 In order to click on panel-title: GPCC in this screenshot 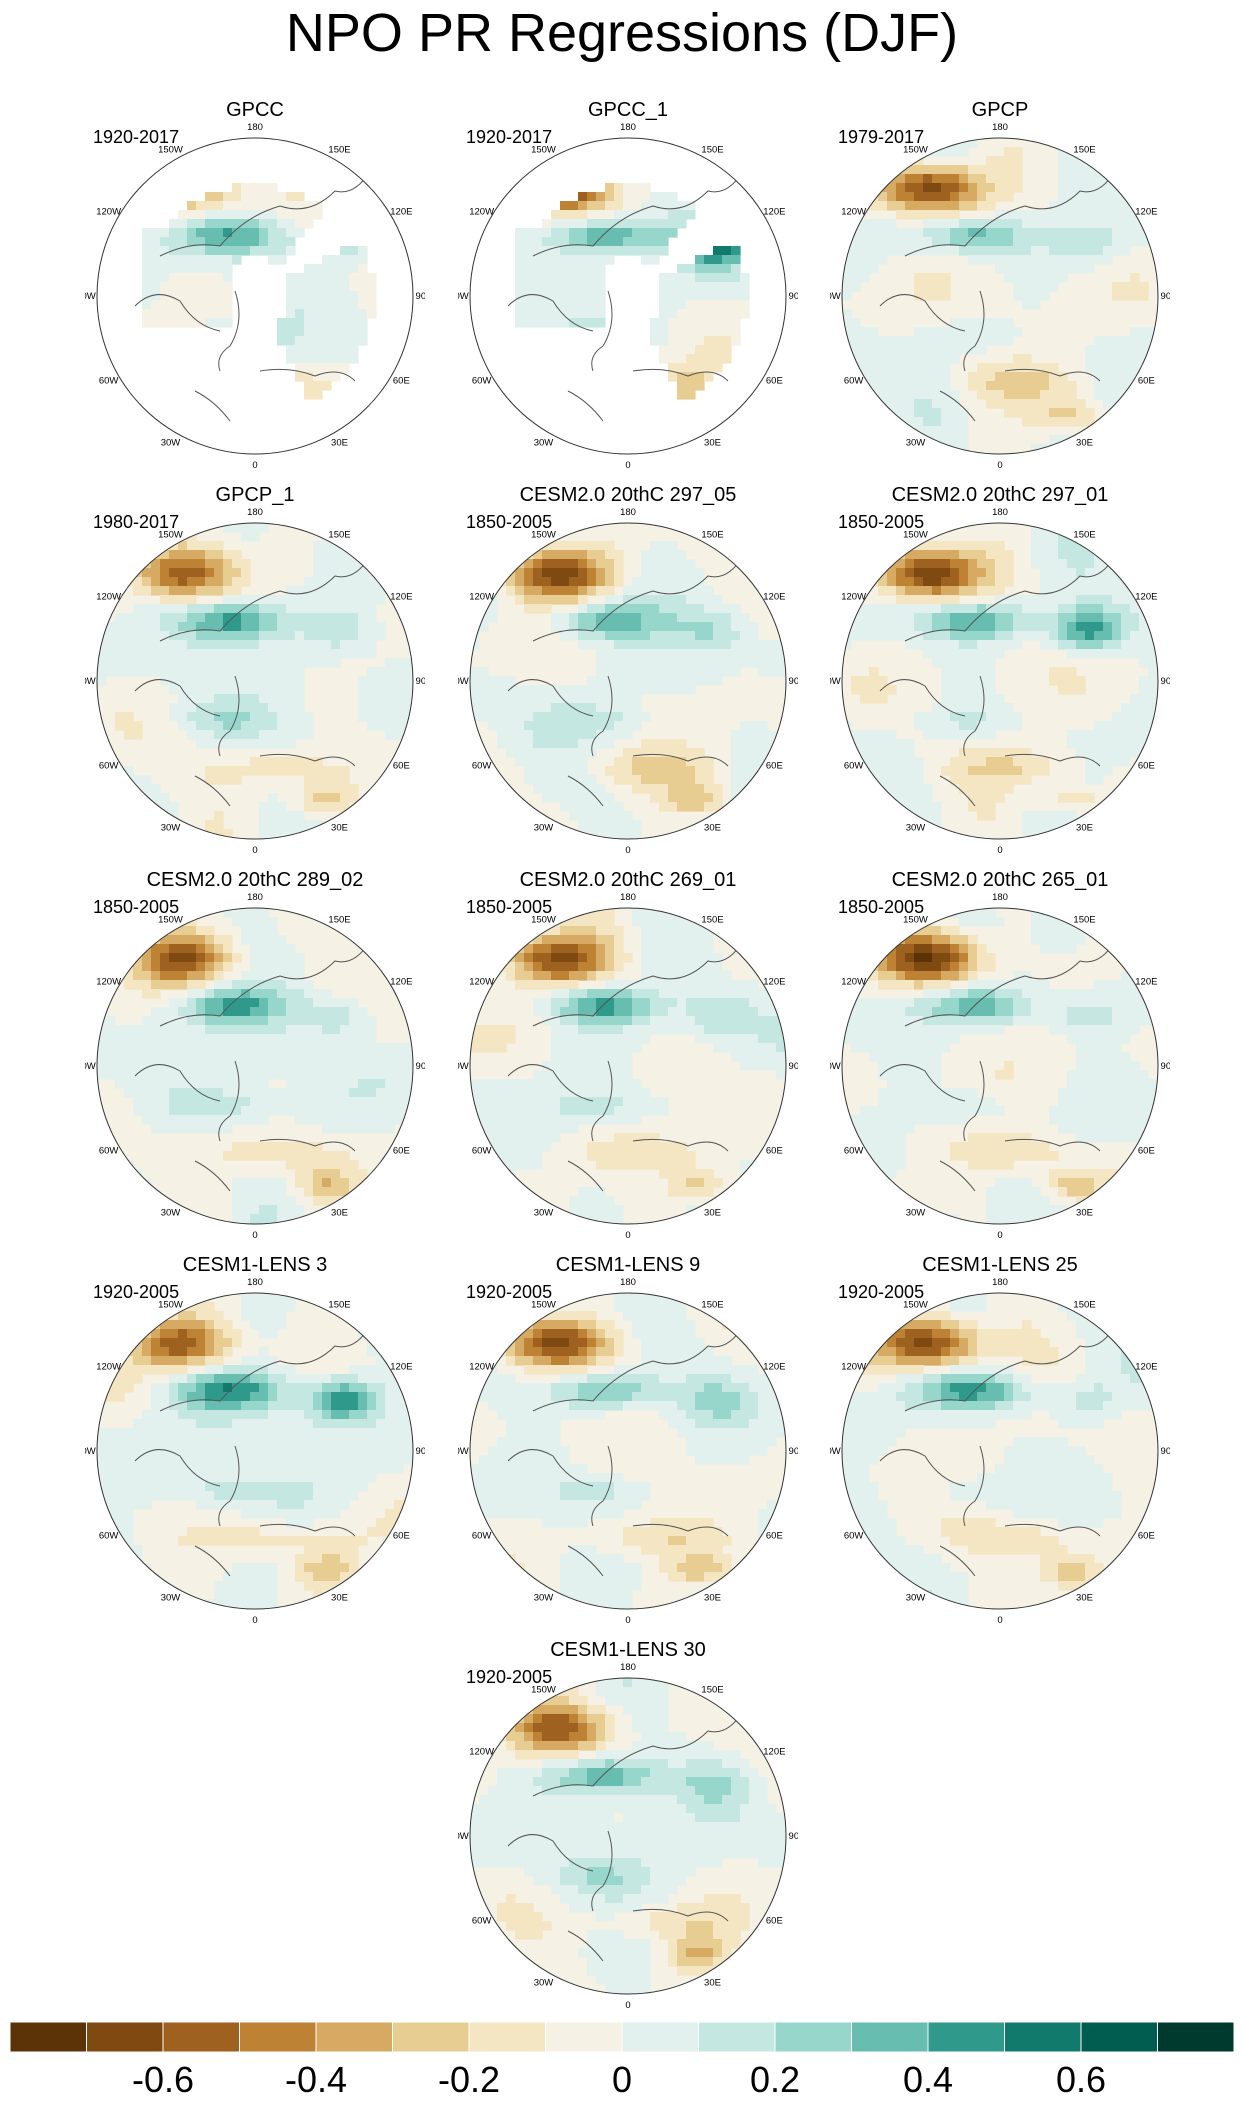, I will do `click(255, 110)`.